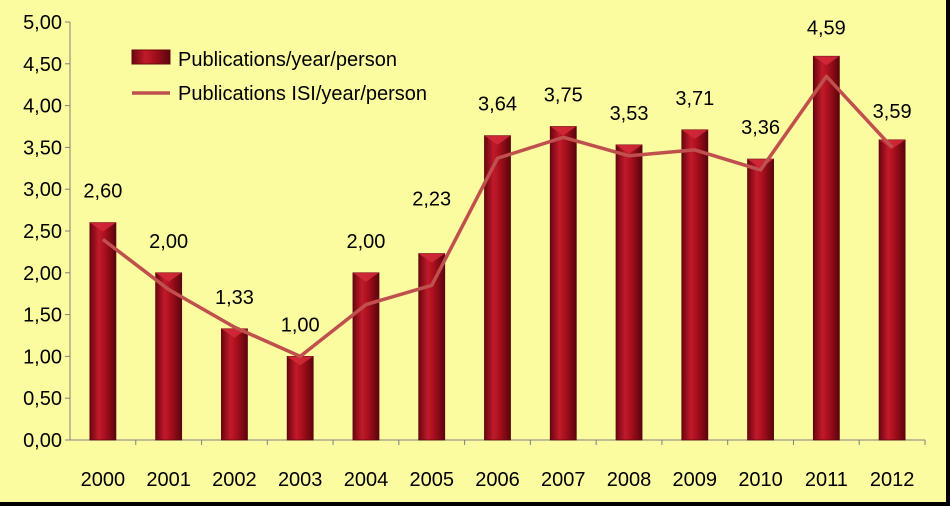 Image resolution: width=950 pixels, height=506 pixels. I want to click on data-label: 3,59, so click(892, 112).